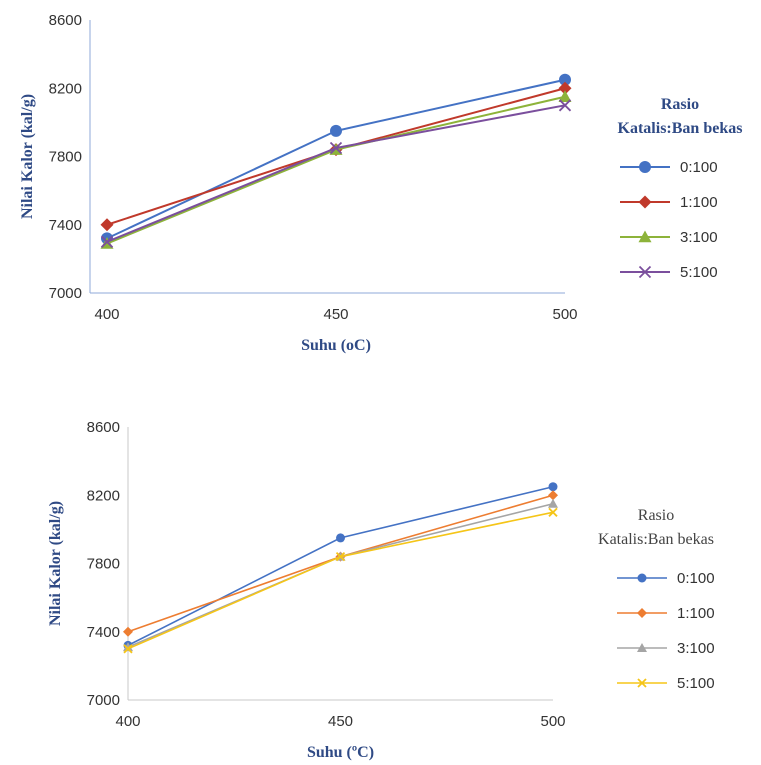 The width and height of the screenshot is (761, 765). What do you see at coordinates (336, 345) in the screenshot?
I see `x-axis-title: Suhu (oC)` at bounding box center [336, 345].